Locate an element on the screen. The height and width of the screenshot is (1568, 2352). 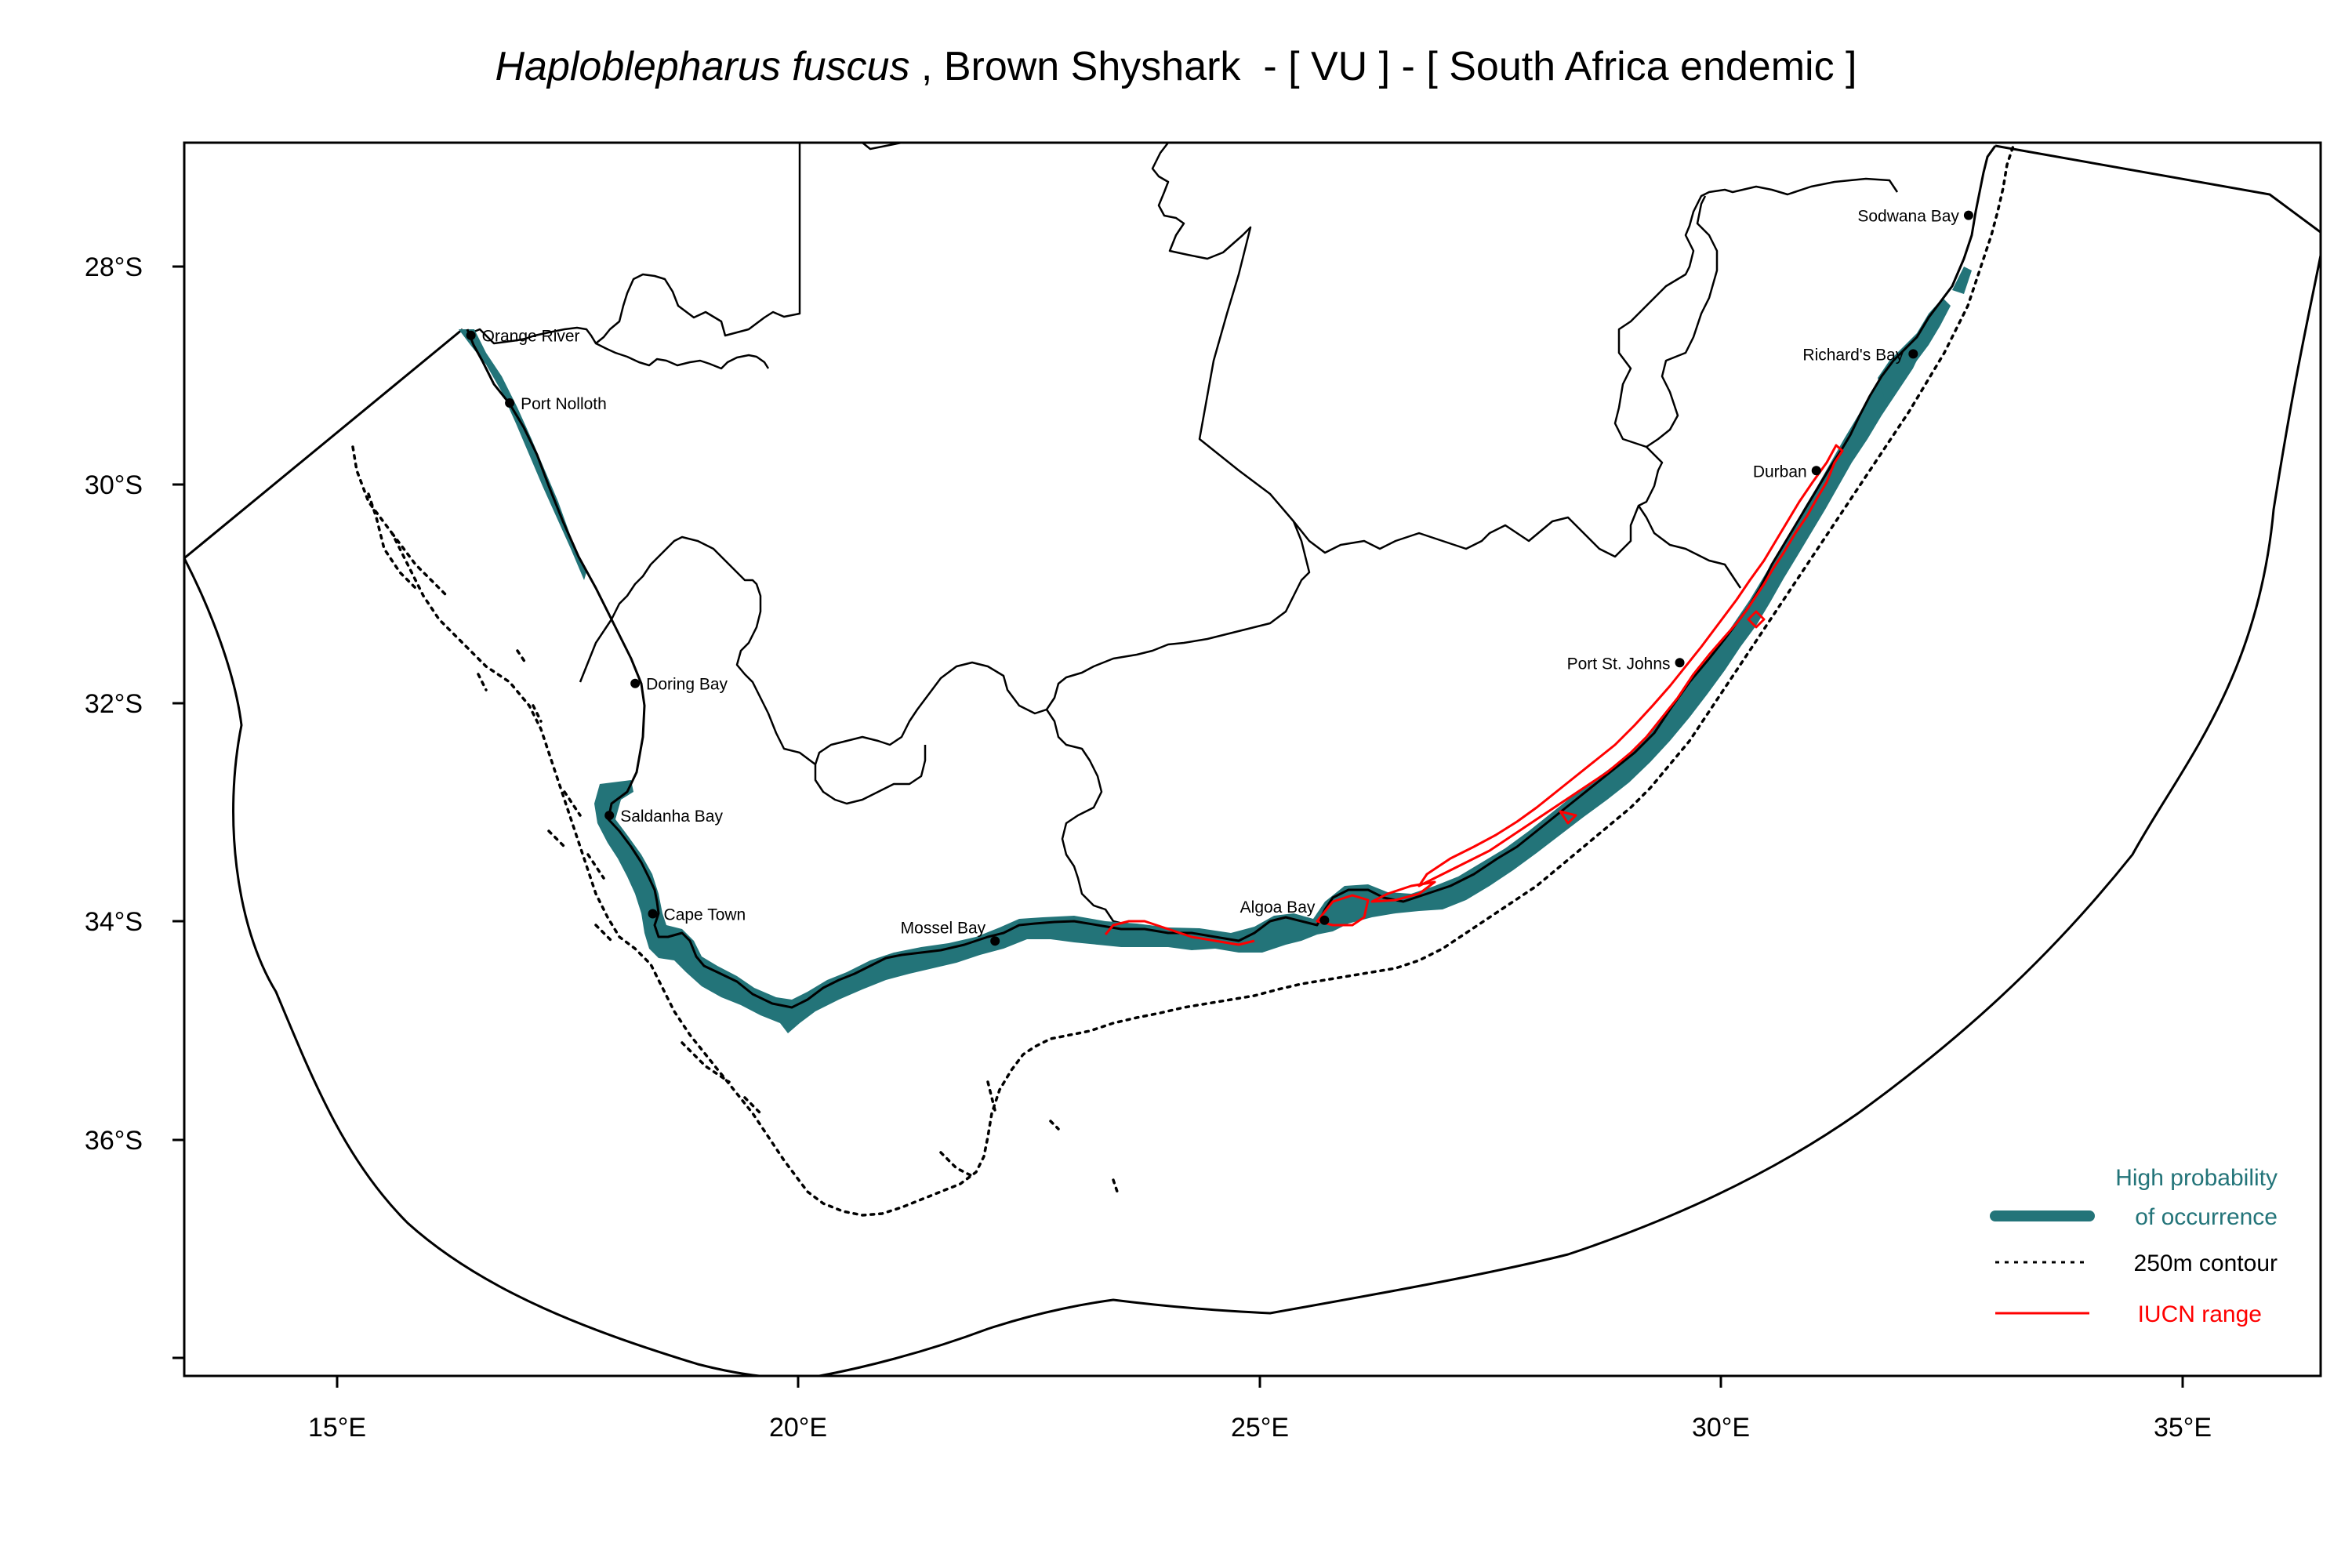
place-label: Port Nolloth is located at coordinates (564, 404).